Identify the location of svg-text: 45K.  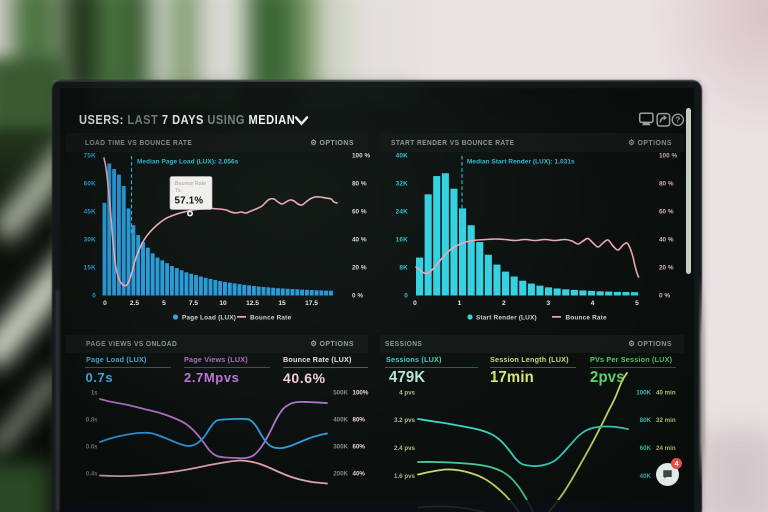
(90, 211).